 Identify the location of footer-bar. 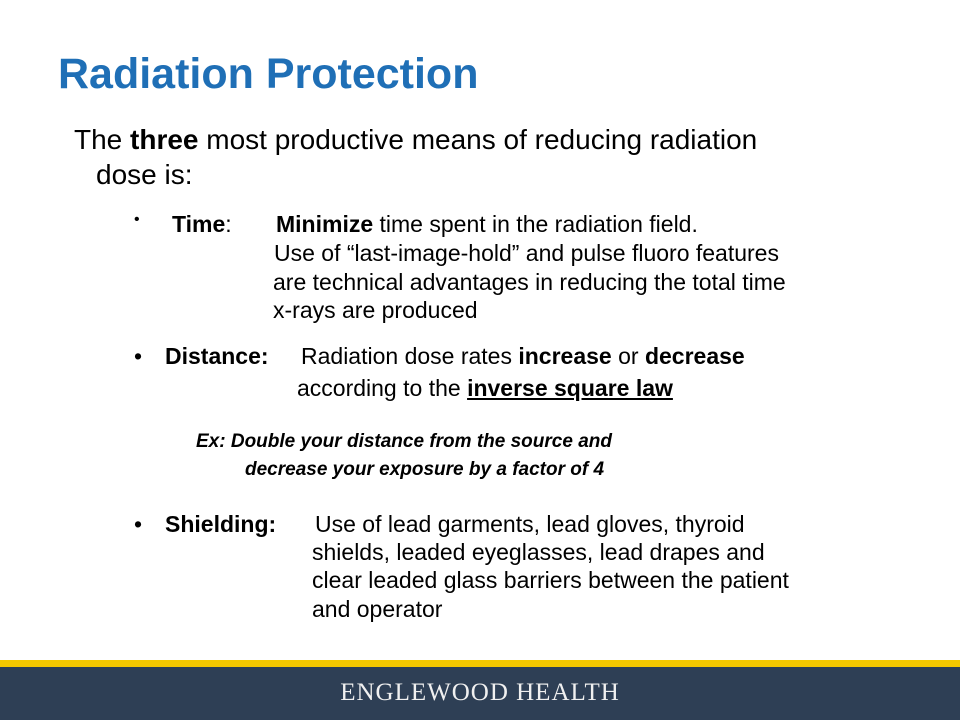
(480, 693).